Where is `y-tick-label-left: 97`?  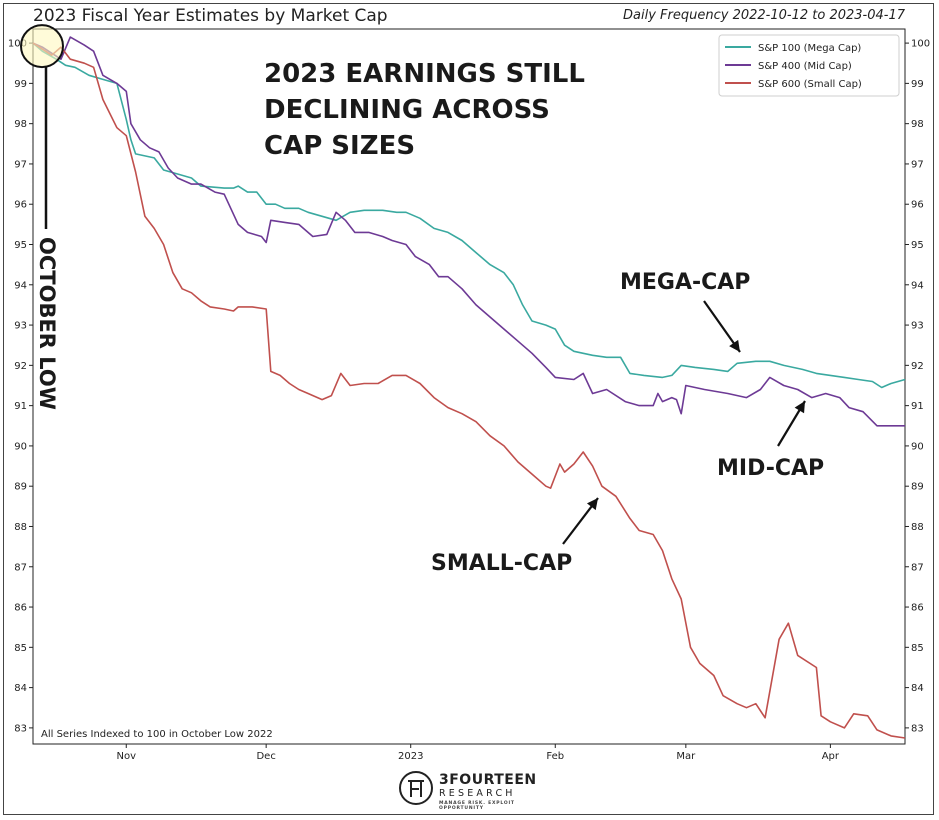
y-tick-label-left: 97 is located at coordinates (20, 164).